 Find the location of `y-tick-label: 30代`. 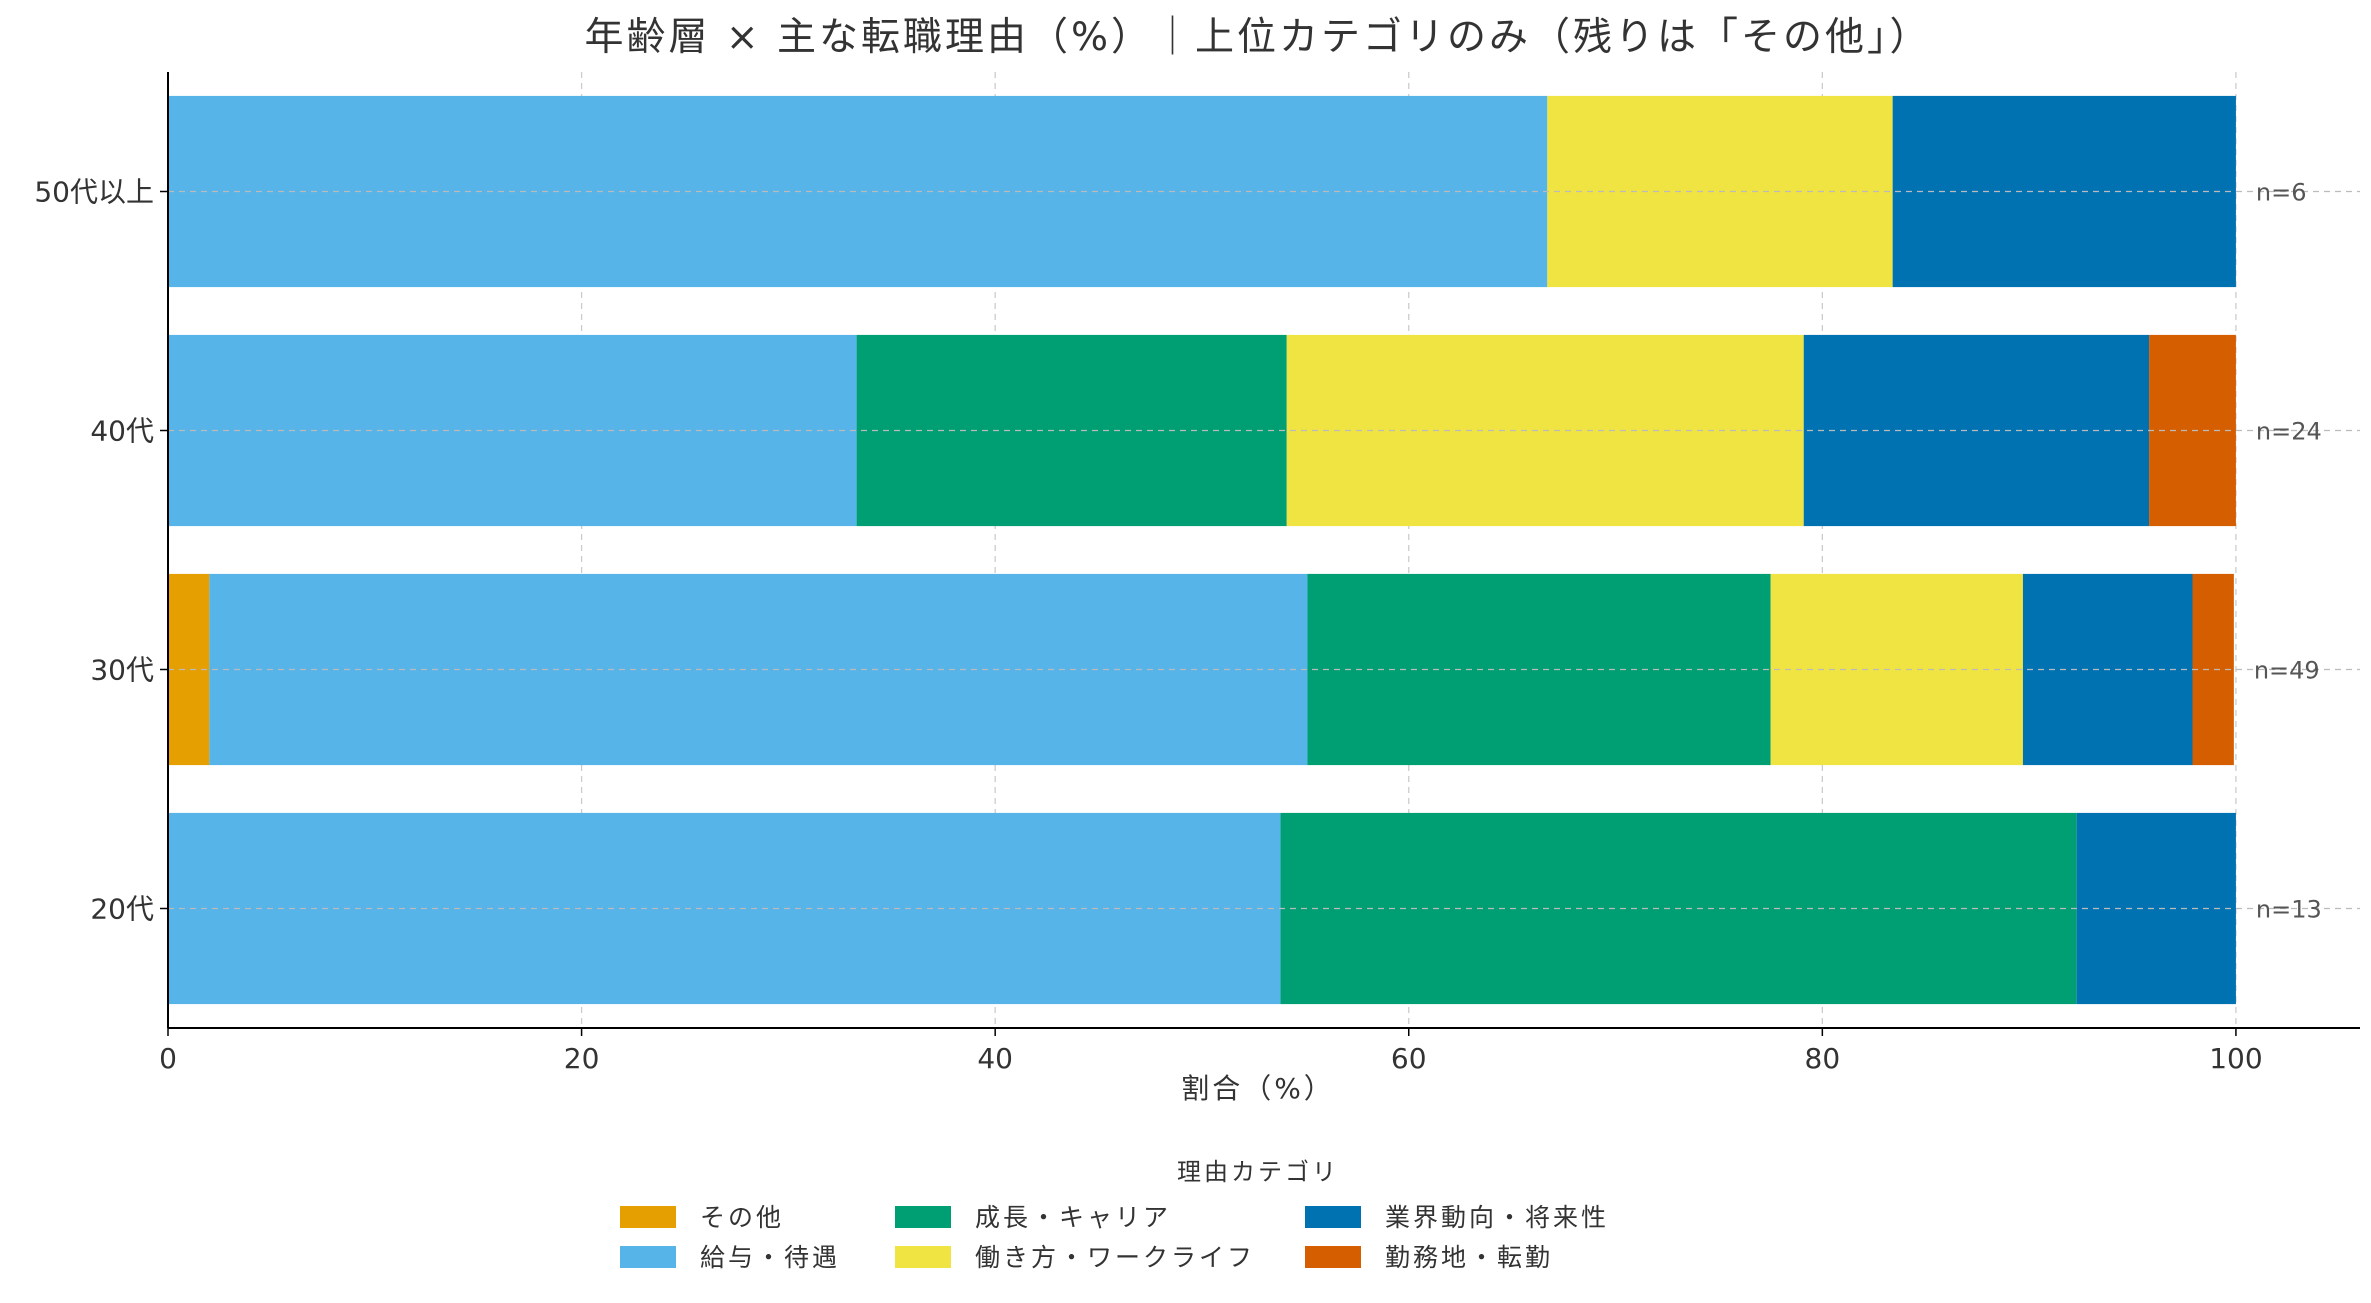

y-tick-label: 30代 is located at coordinates (122, 670).